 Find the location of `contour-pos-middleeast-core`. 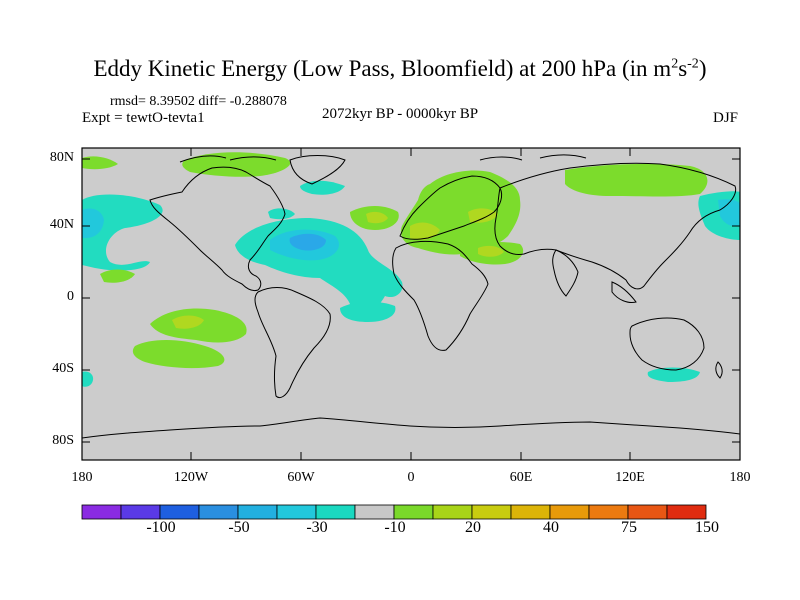

contour-pos-middleeast-core is located at coordinates (491, 251).